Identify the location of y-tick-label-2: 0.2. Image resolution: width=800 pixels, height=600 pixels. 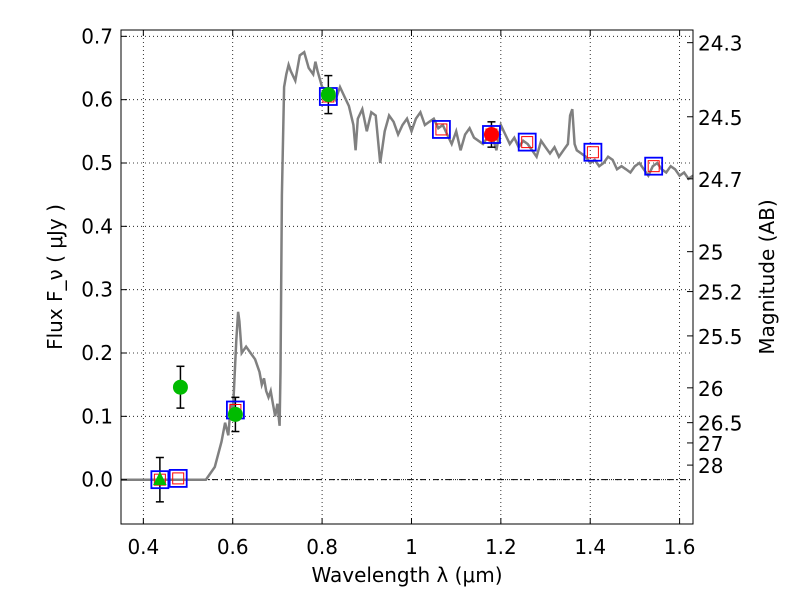
(97, 353).